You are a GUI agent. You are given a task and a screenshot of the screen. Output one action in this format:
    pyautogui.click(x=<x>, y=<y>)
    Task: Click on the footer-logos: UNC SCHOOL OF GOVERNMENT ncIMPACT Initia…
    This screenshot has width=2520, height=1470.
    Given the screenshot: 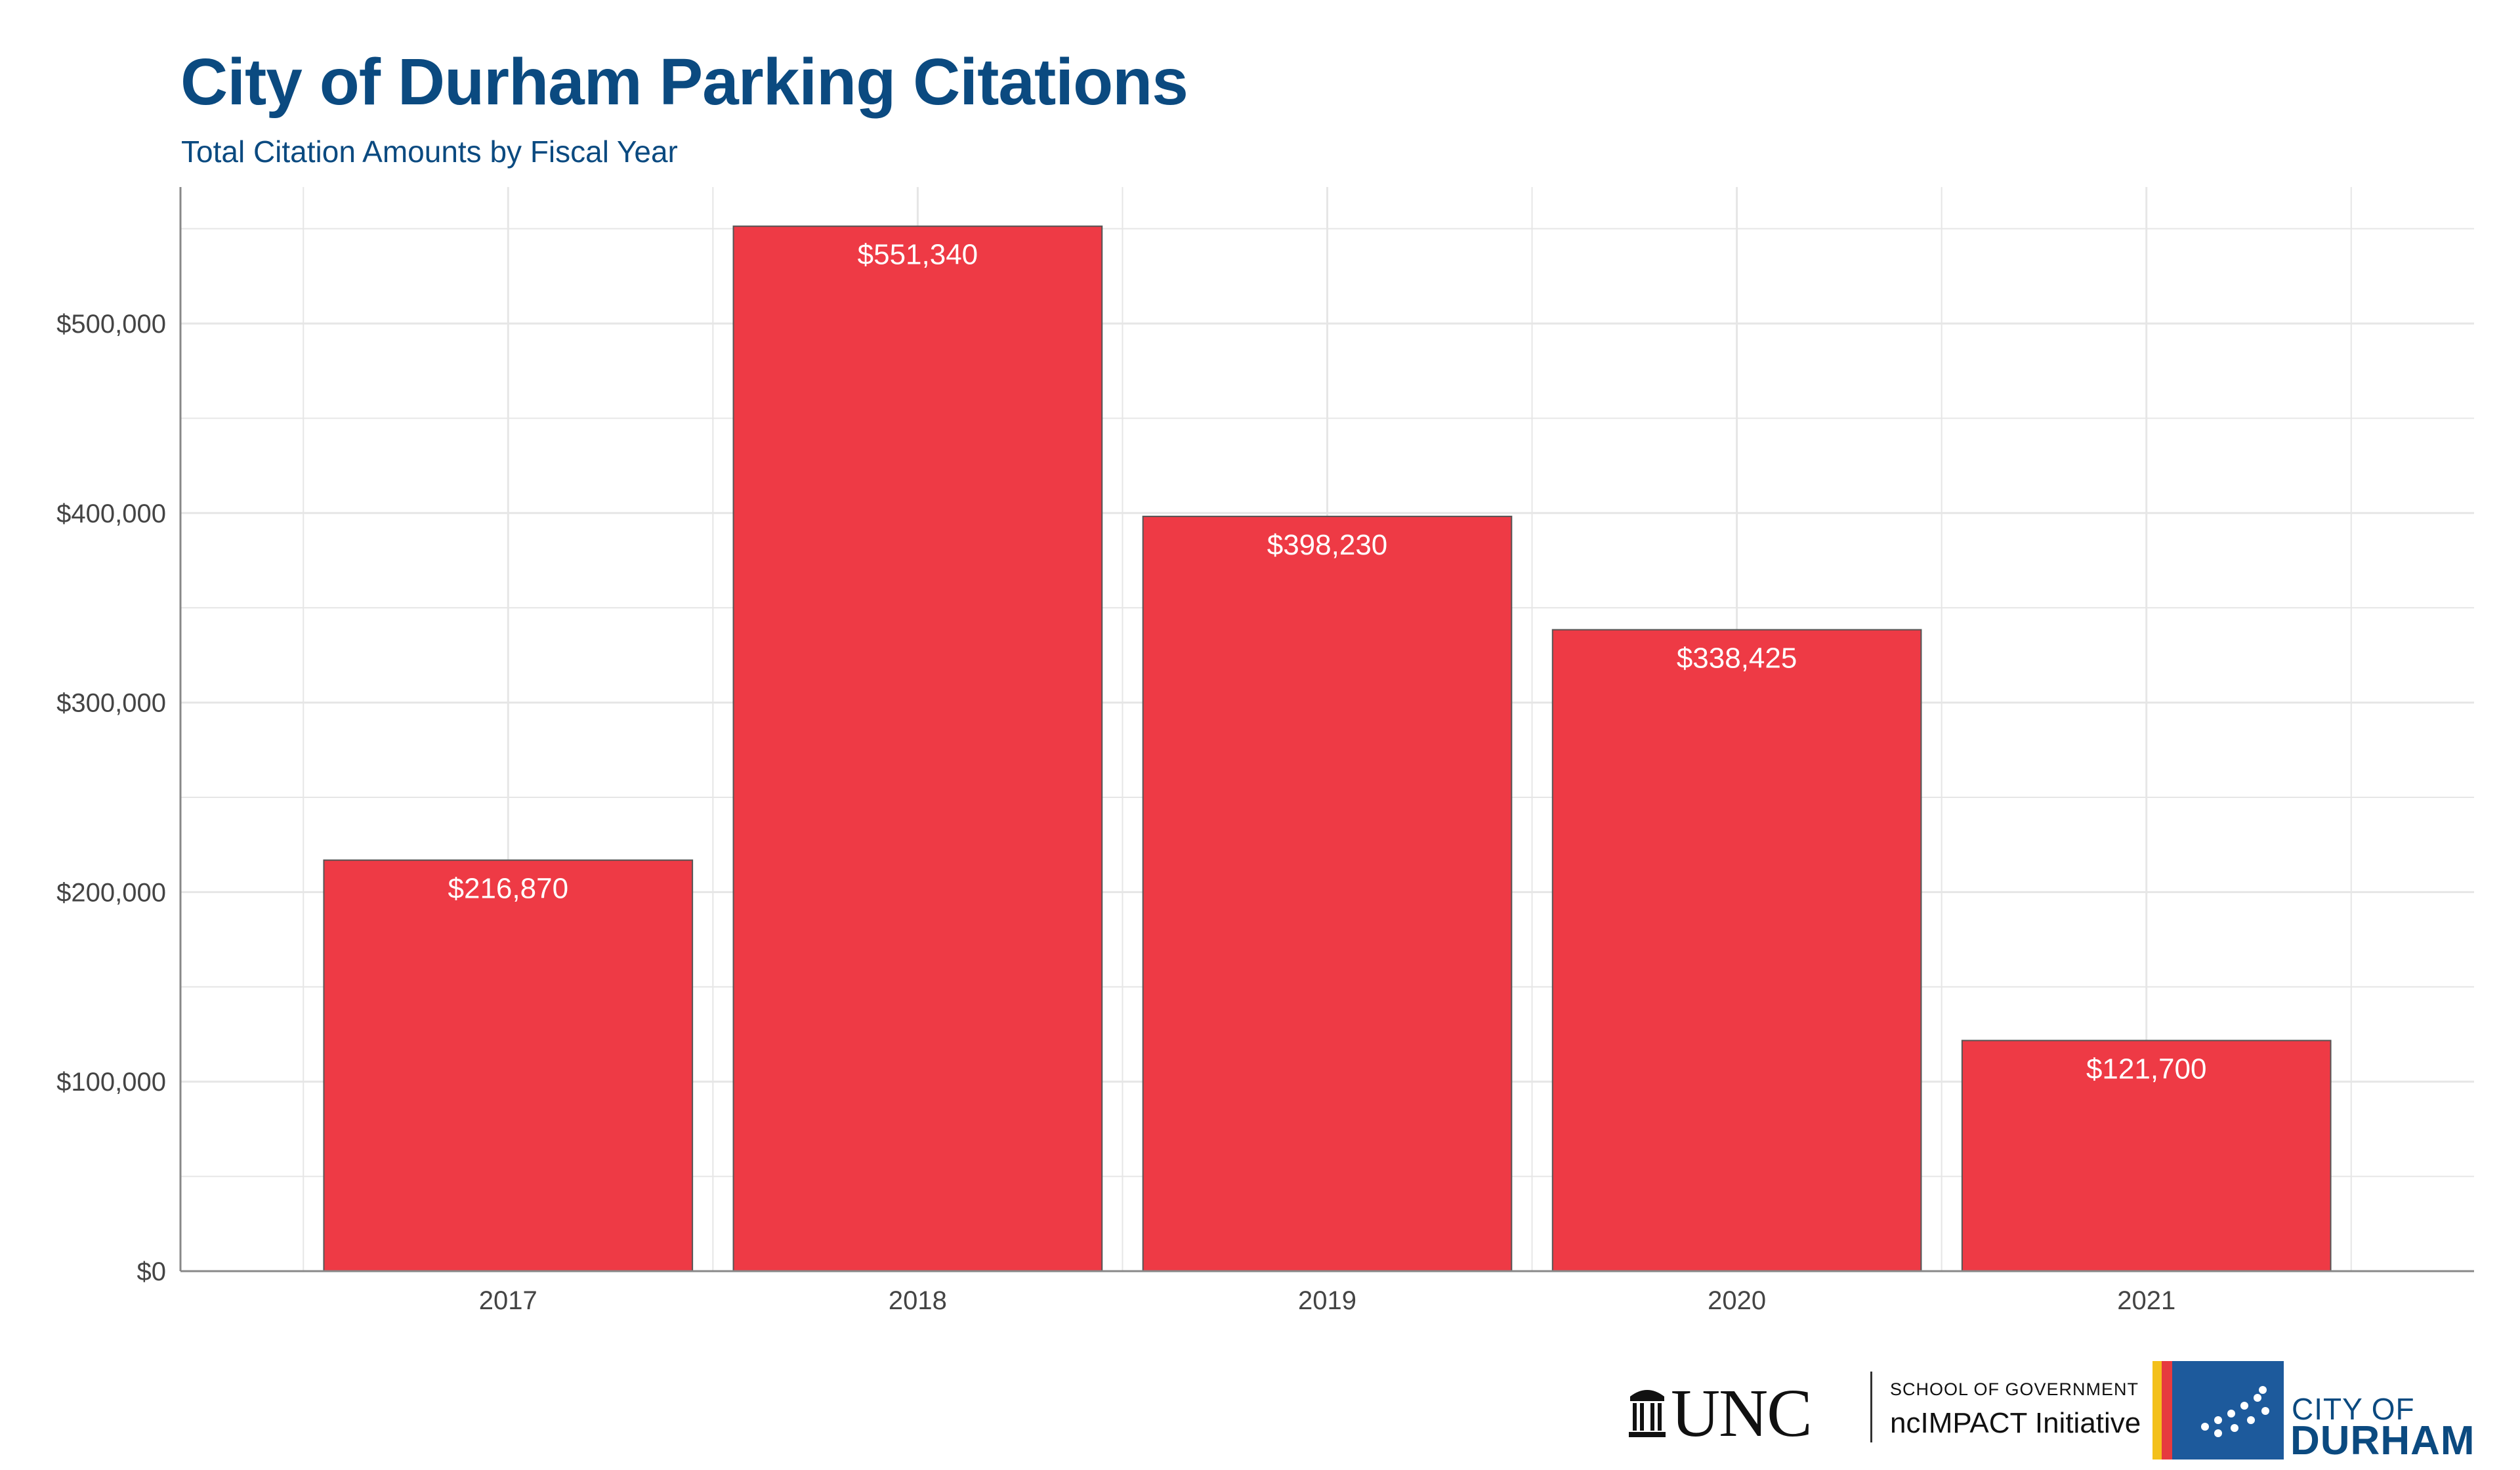 What is the action you would take?
    pyautogui.click(x=2064, y=1407)
    